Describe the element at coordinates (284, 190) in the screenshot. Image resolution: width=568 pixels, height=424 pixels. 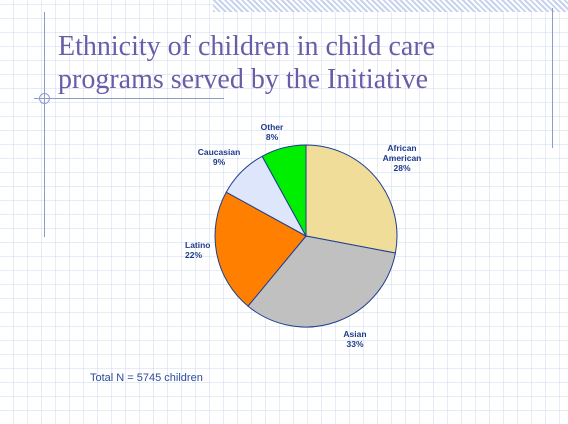
I see `pie-slice-other` at that location.